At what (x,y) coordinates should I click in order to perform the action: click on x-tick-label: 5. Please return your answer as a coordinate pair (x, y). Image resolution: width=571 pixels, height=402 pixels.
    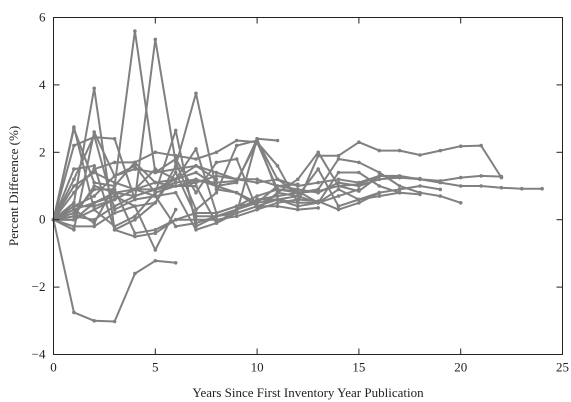
    Looking at the image, I should click on (155, 367).